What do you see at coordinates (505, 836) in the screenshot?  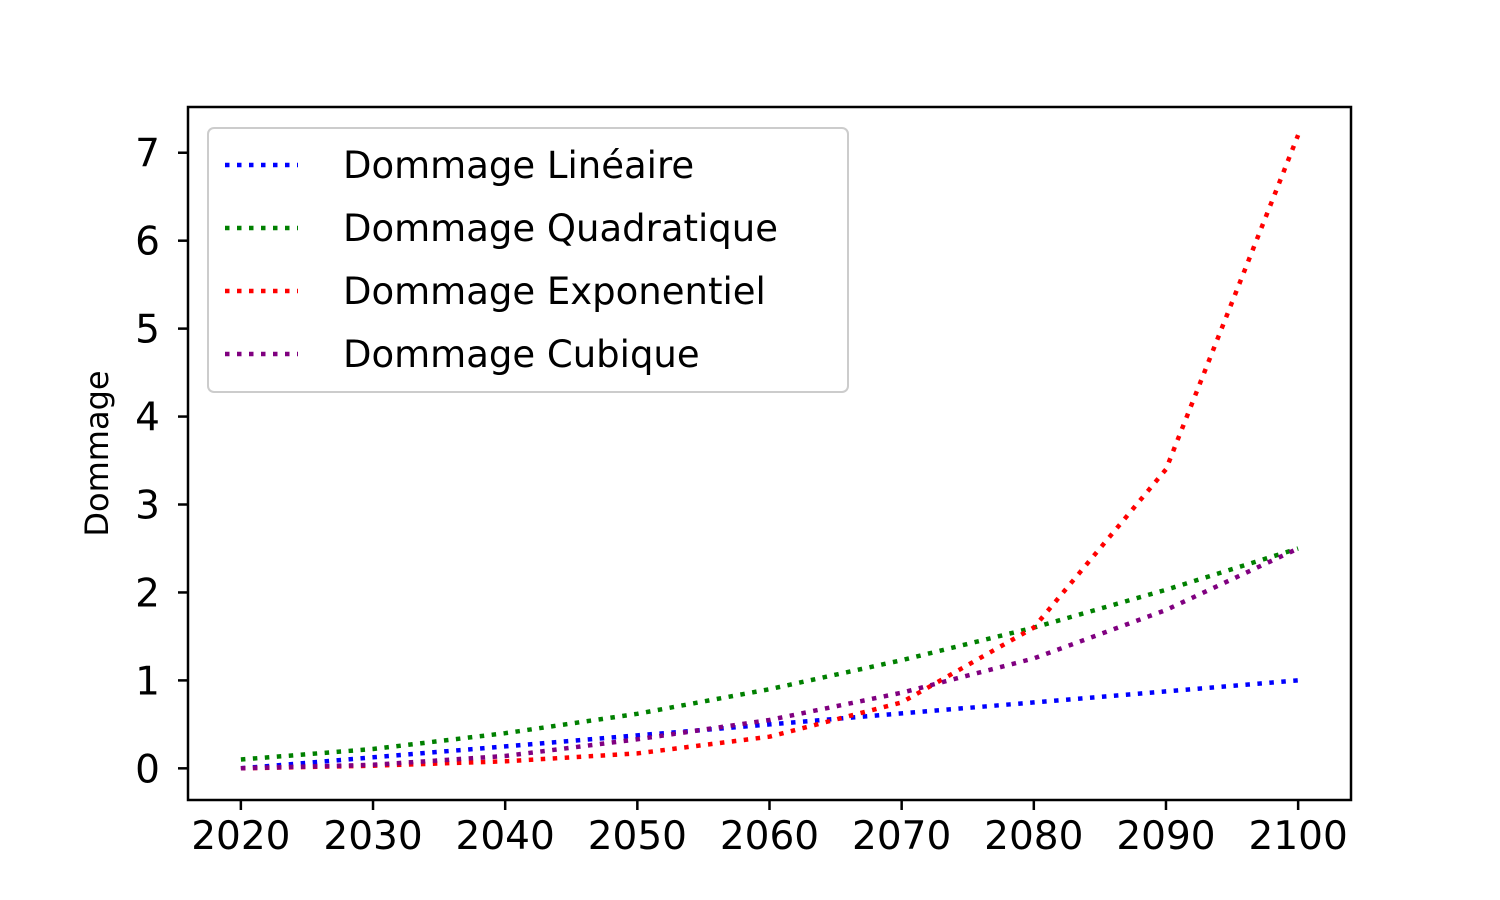 I see `x-tick-label: 2040` at bounding box center [505, 836].